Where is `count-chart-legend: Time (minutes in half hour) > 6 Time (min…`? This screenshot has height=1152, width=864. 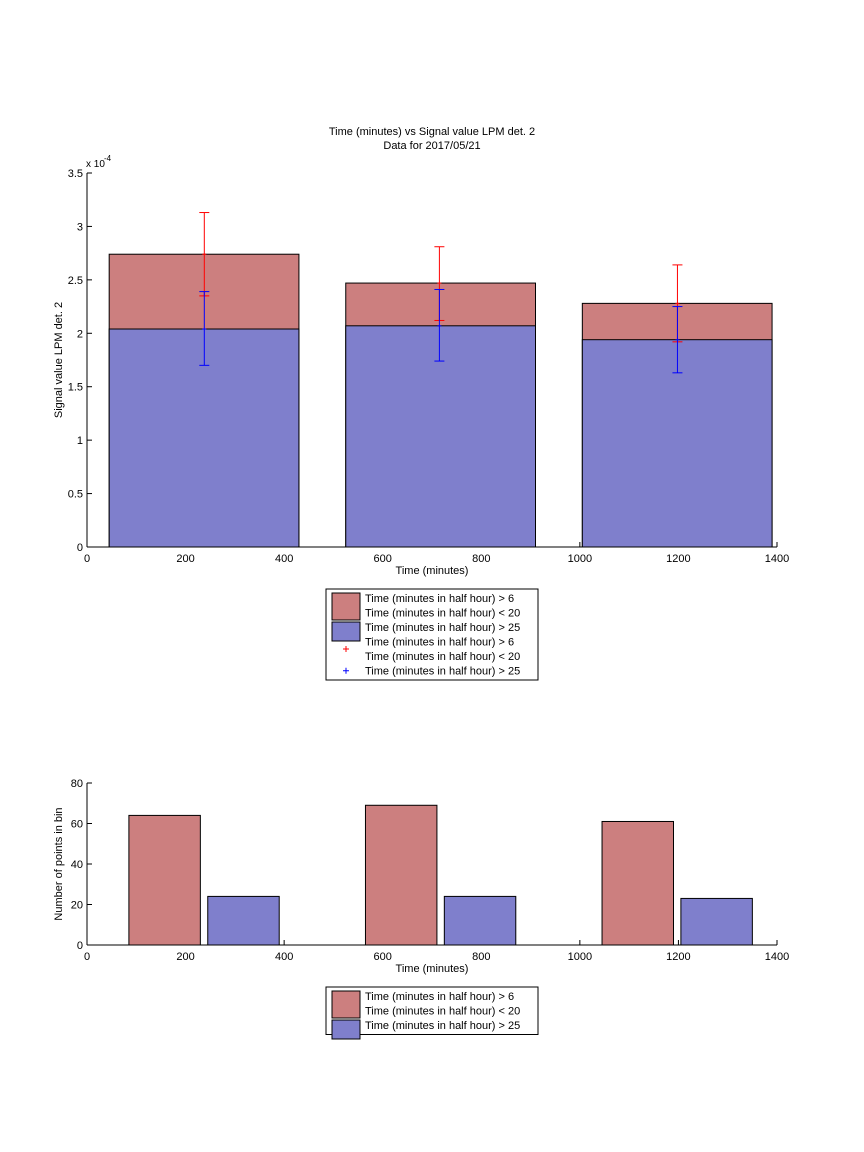 count-chart-legend: Time (minutes in half hour) > 6 Time (min… is located at coordinates (432, 1013).